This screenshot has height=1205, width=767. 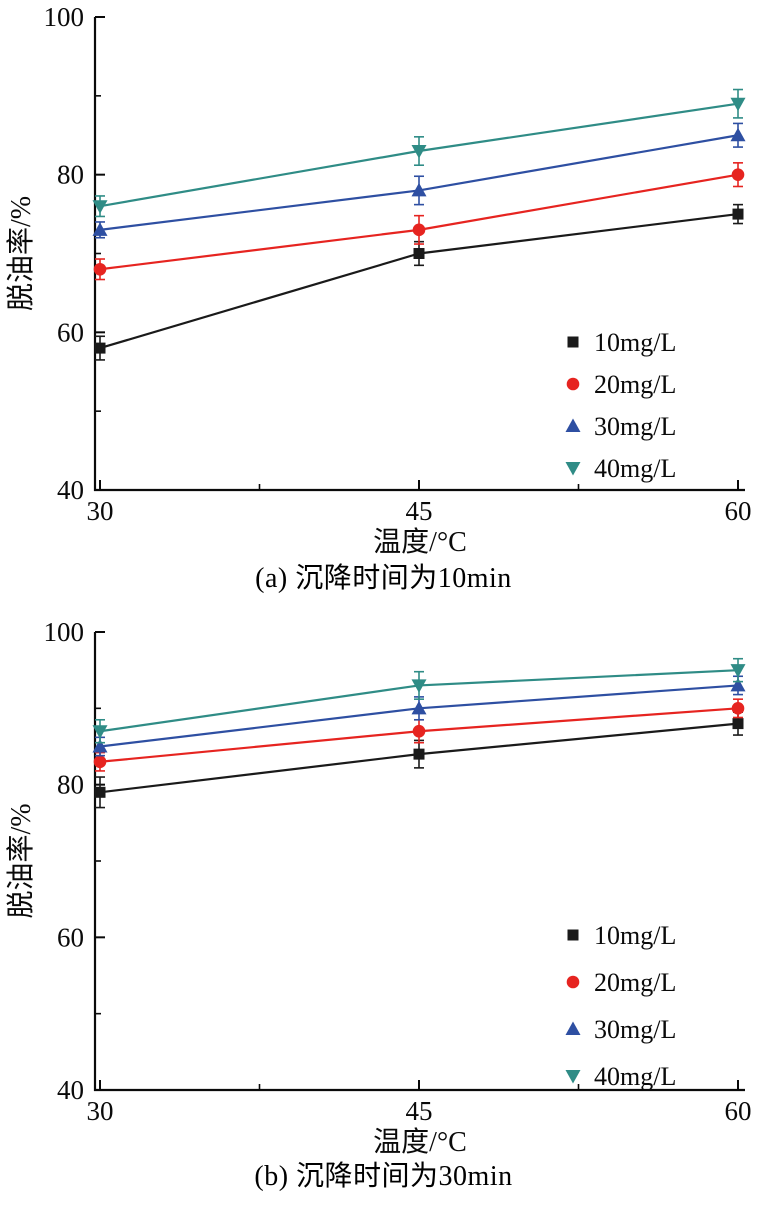 I want to click on chart-b-caption: (b) 沉降时间为30min, so click(x=383, y=1176).